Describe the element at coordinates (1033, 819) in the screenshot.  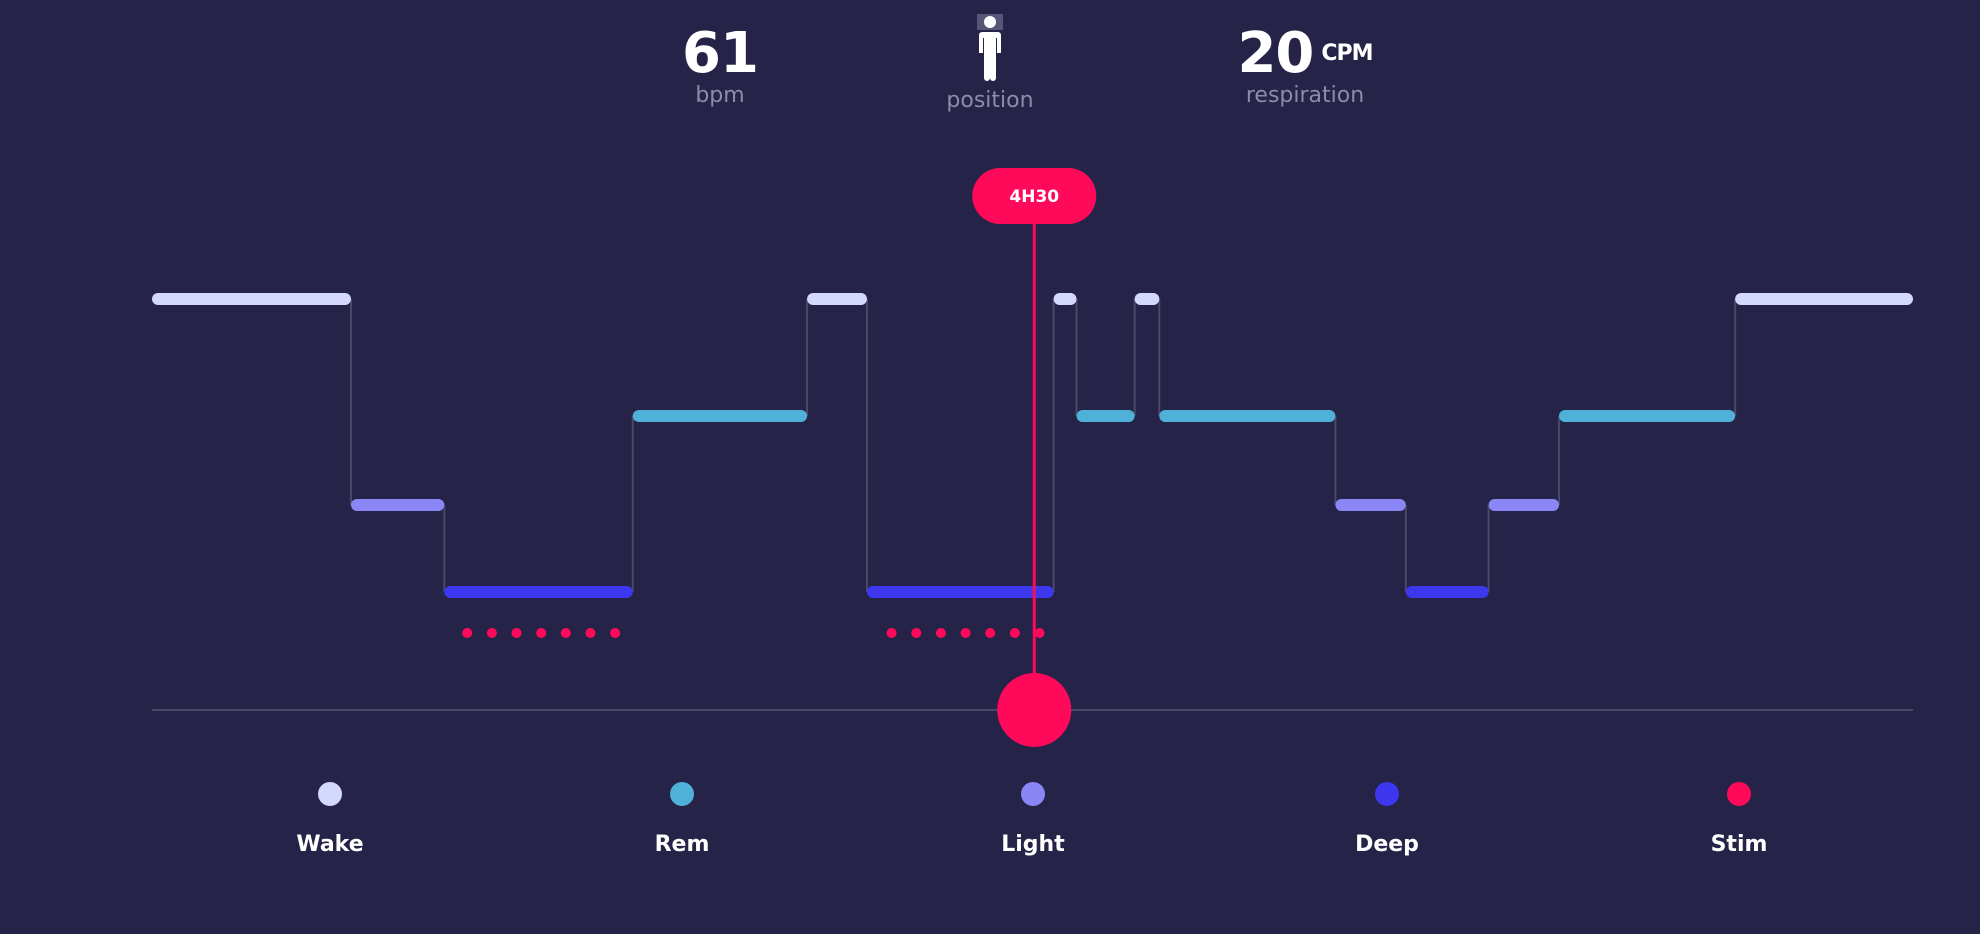
I see `legend-light: Light` at that location.